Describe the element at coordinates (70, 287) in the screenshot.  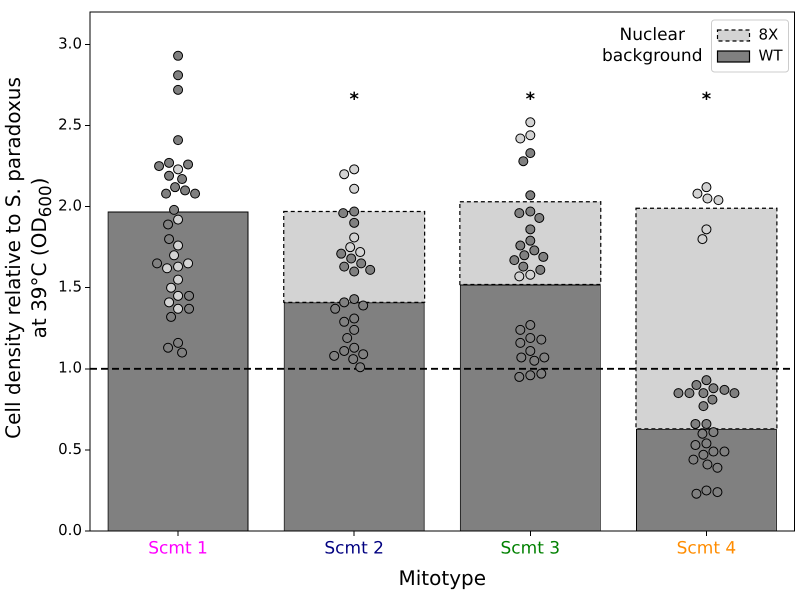
I see `y-tick-label: 1.5` at that location.